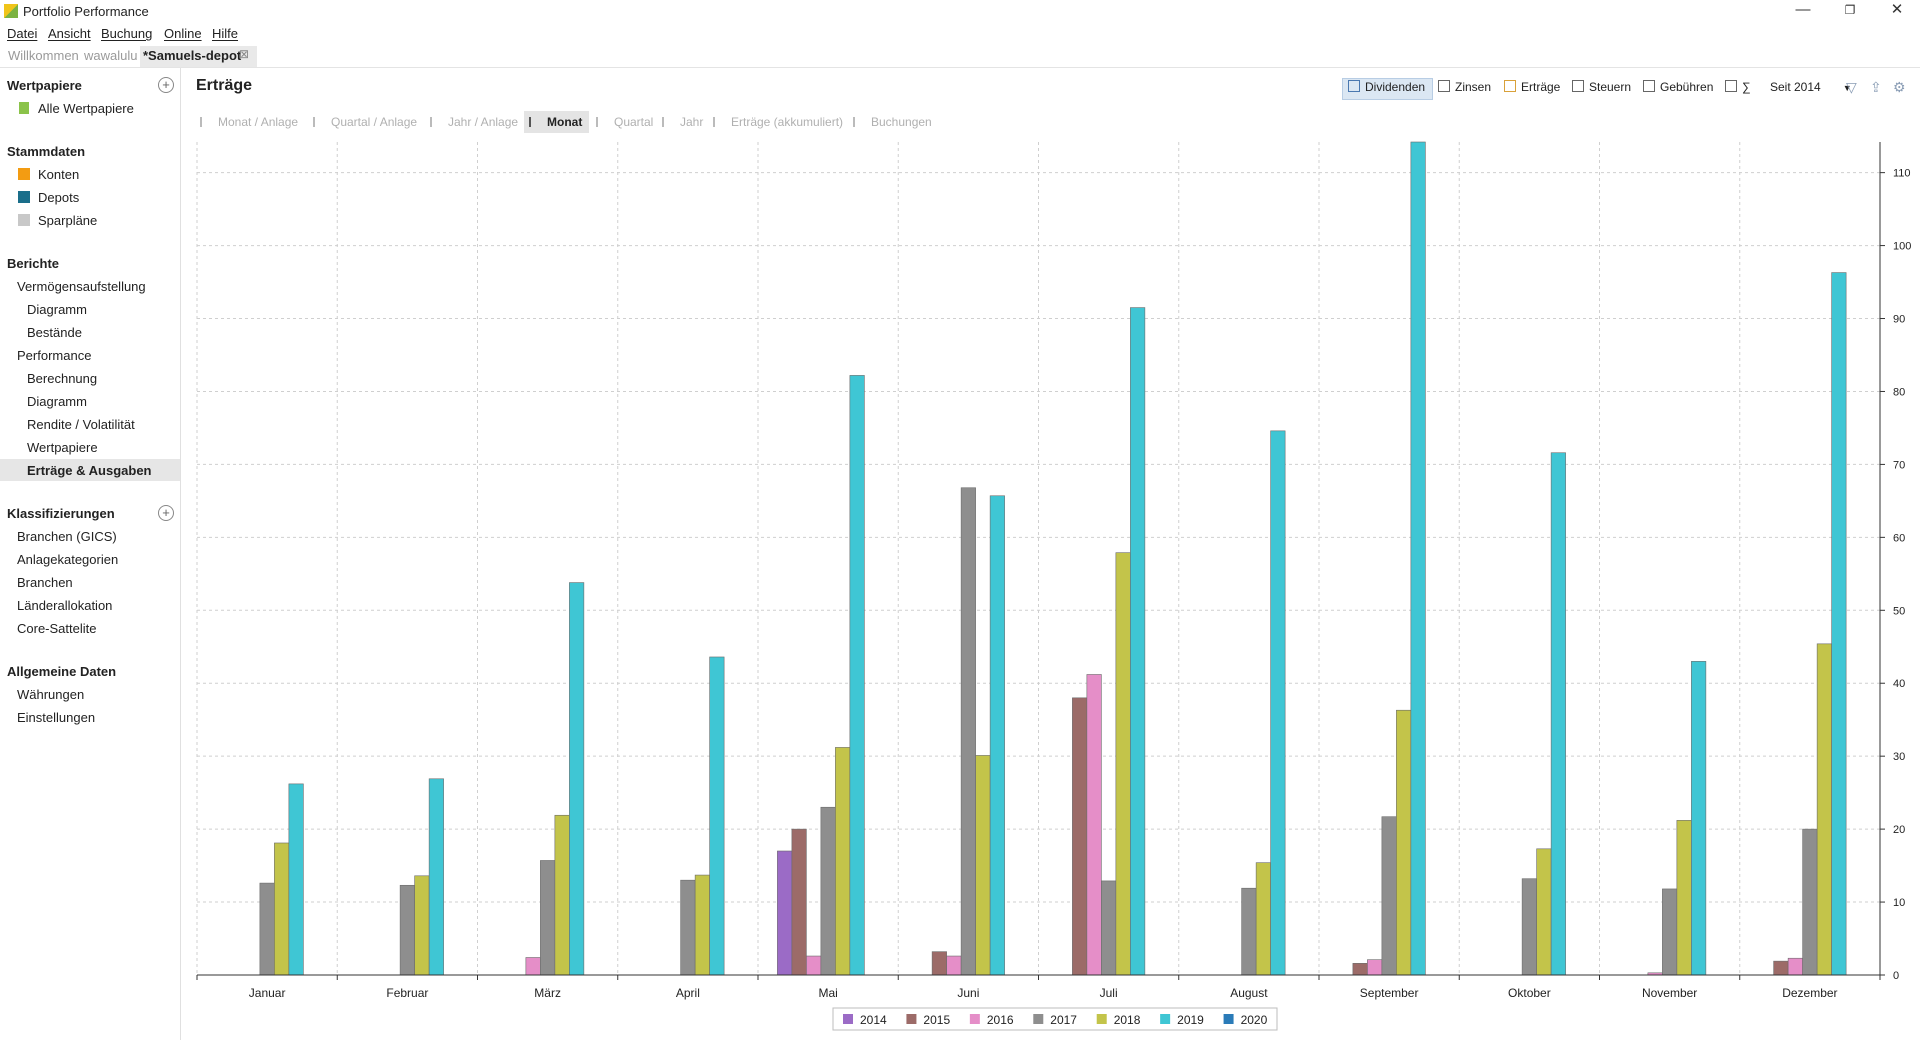  I want to click on add-classification-icon: +, so click(166, 513).